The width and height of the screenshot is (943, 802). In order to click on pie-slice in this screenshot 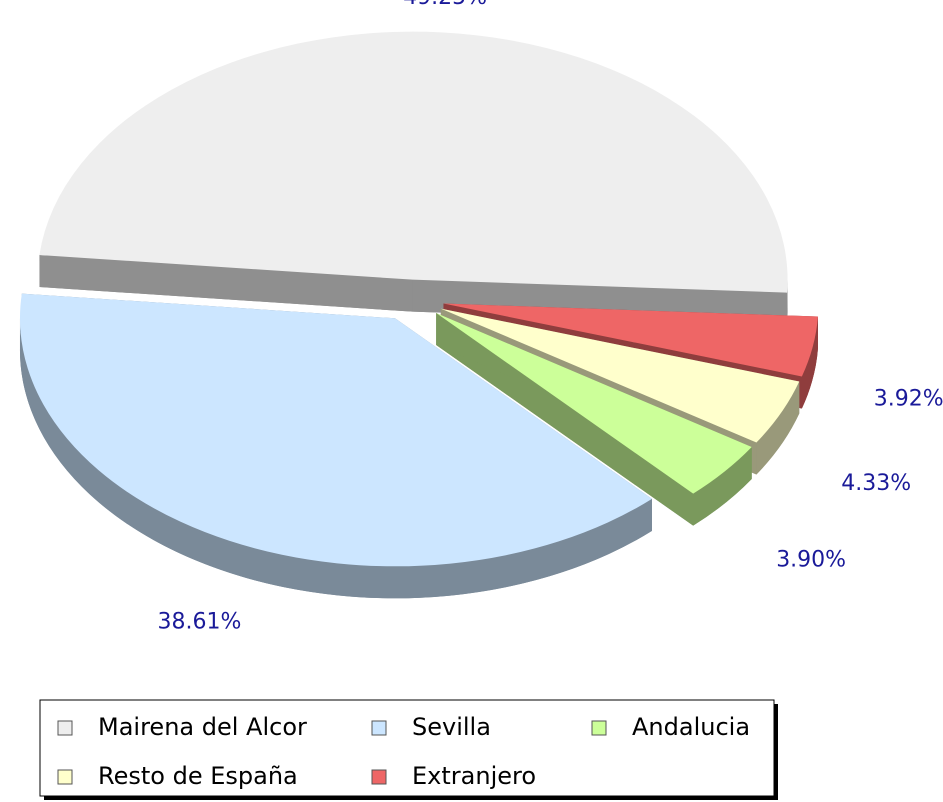, I will do `click(594, 419)`.